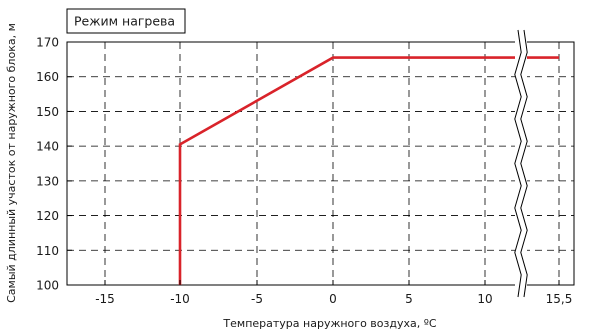 Image resolution: width=593 pixels, height=329 pixels. I want to click on y-tick-label: 150, so click(47, 112).